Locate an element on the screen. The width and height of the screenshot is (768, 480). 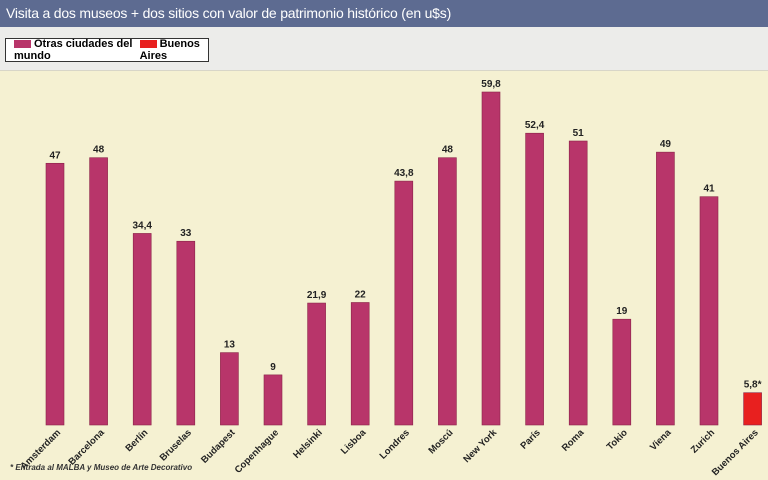
legend-item-buenos-aires: Buenos Aires is located at coordinates (173, 50).